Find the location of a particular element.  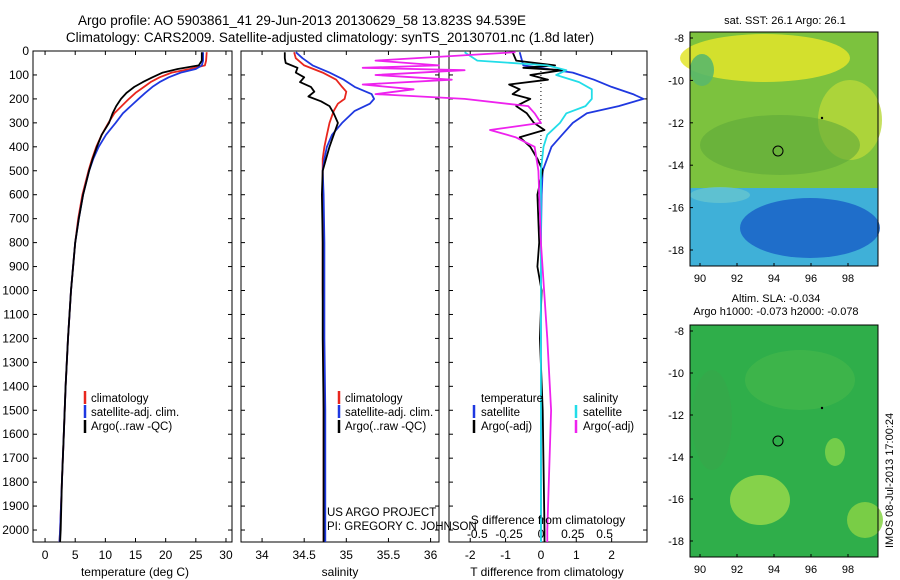

credit-pi: PI: GREGORY C. JOHNSON is located at coordinates (402, 527).